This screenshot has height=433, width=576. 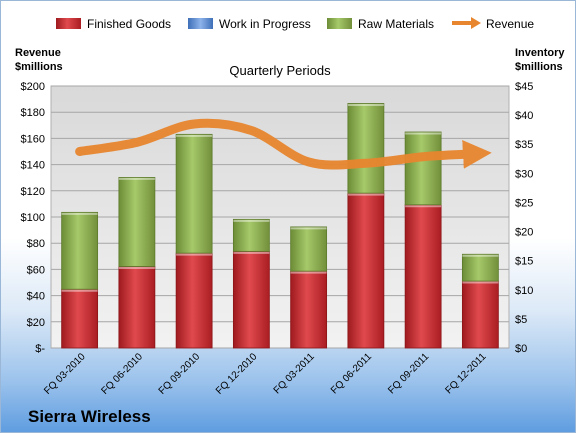 I want to click on right-axis-title-line2: $millions, so click(x=539, y=67).